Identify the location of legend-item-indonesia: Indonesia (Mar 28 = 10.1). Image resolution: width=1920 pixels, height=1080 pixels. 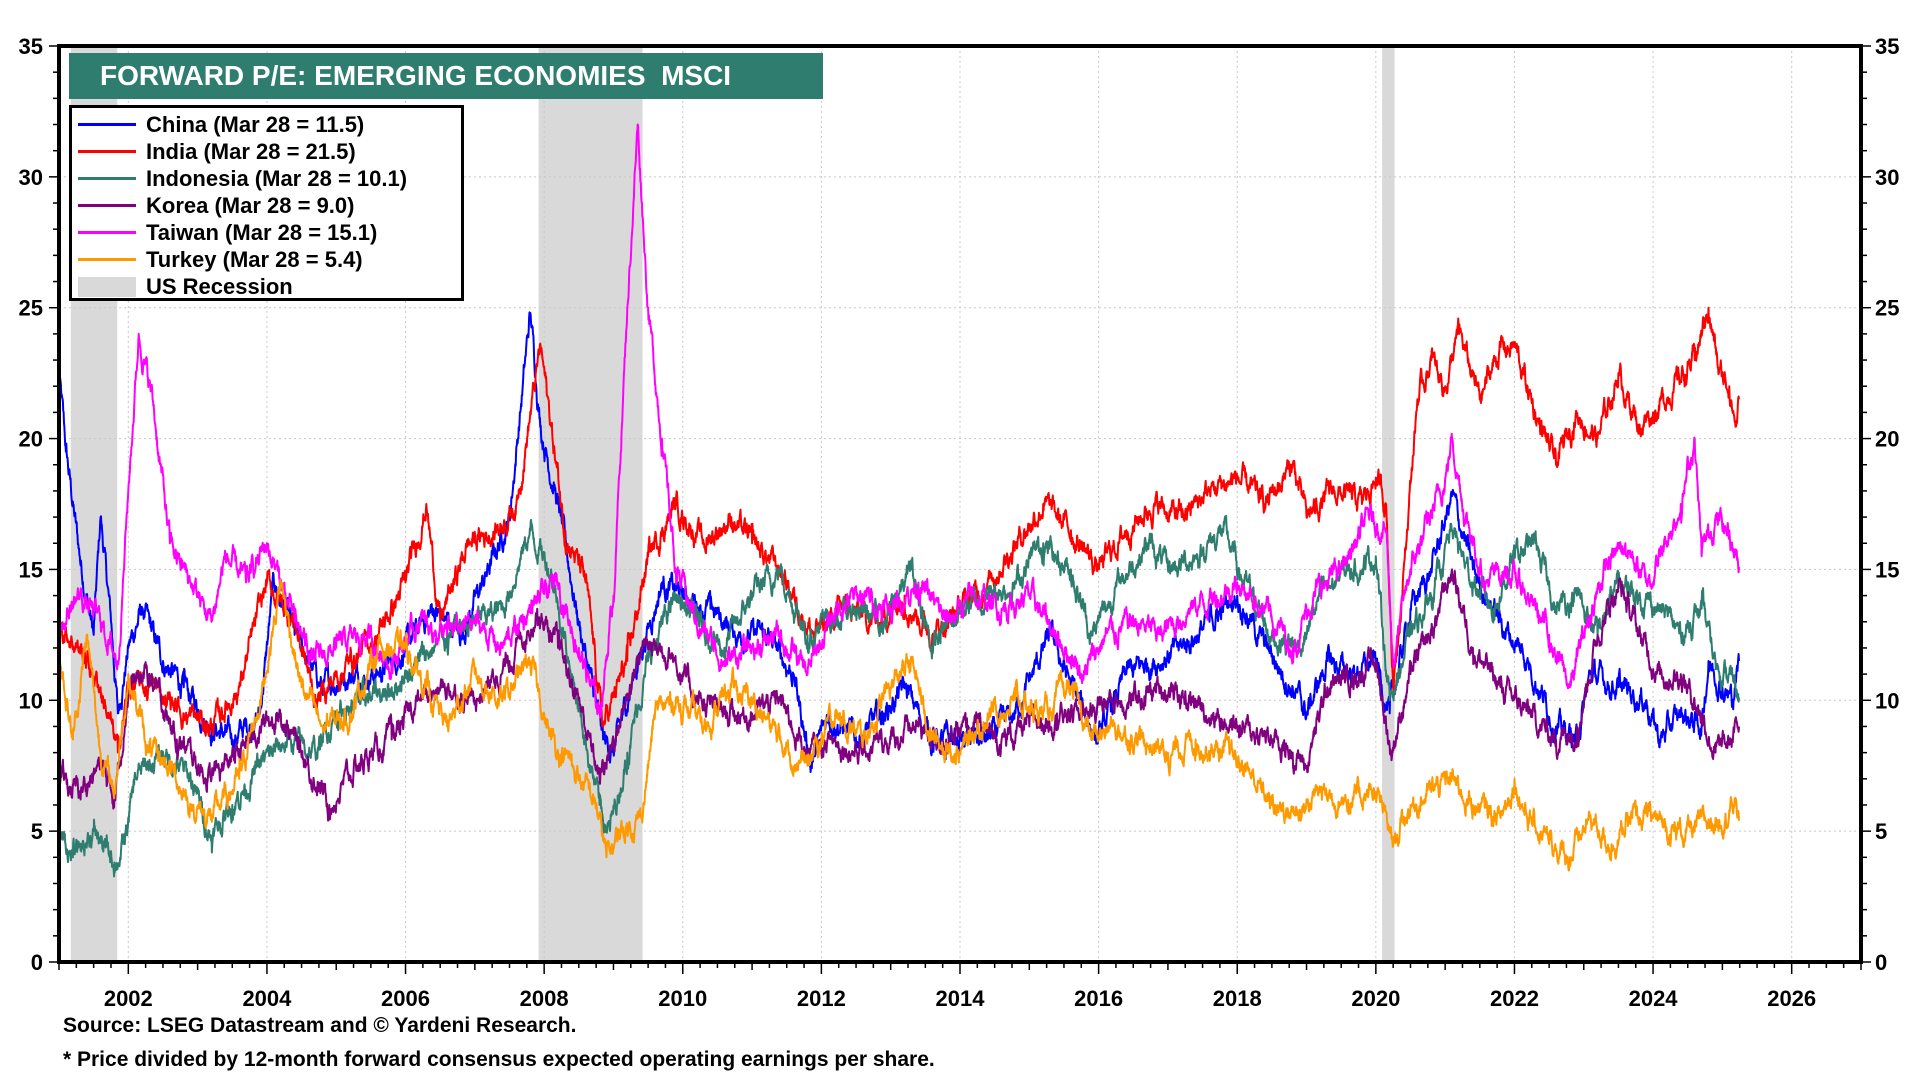
(269, 178).